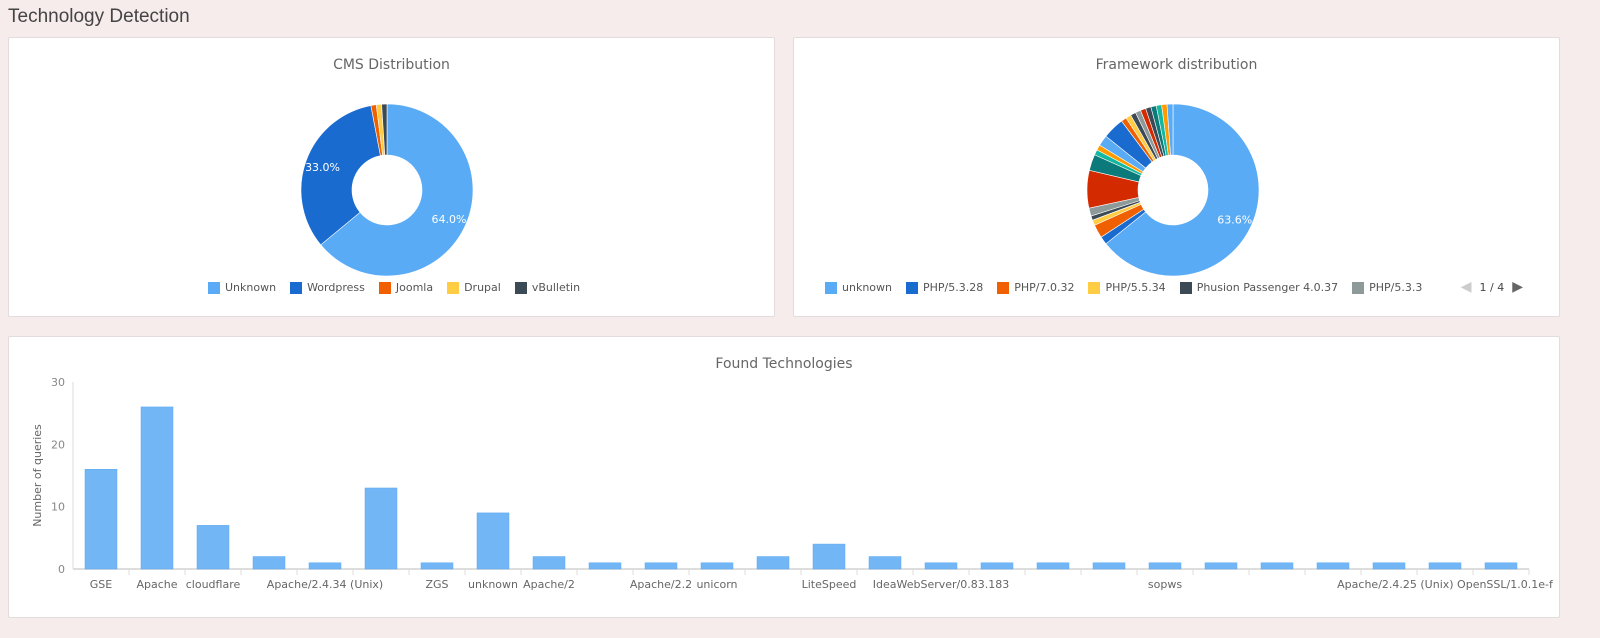 The width and height of the screenshot is (1600, 638). Describe the element at coordinates (1466, 287) in the screenshot. I see `prev-page-icon: ◀` at that location.